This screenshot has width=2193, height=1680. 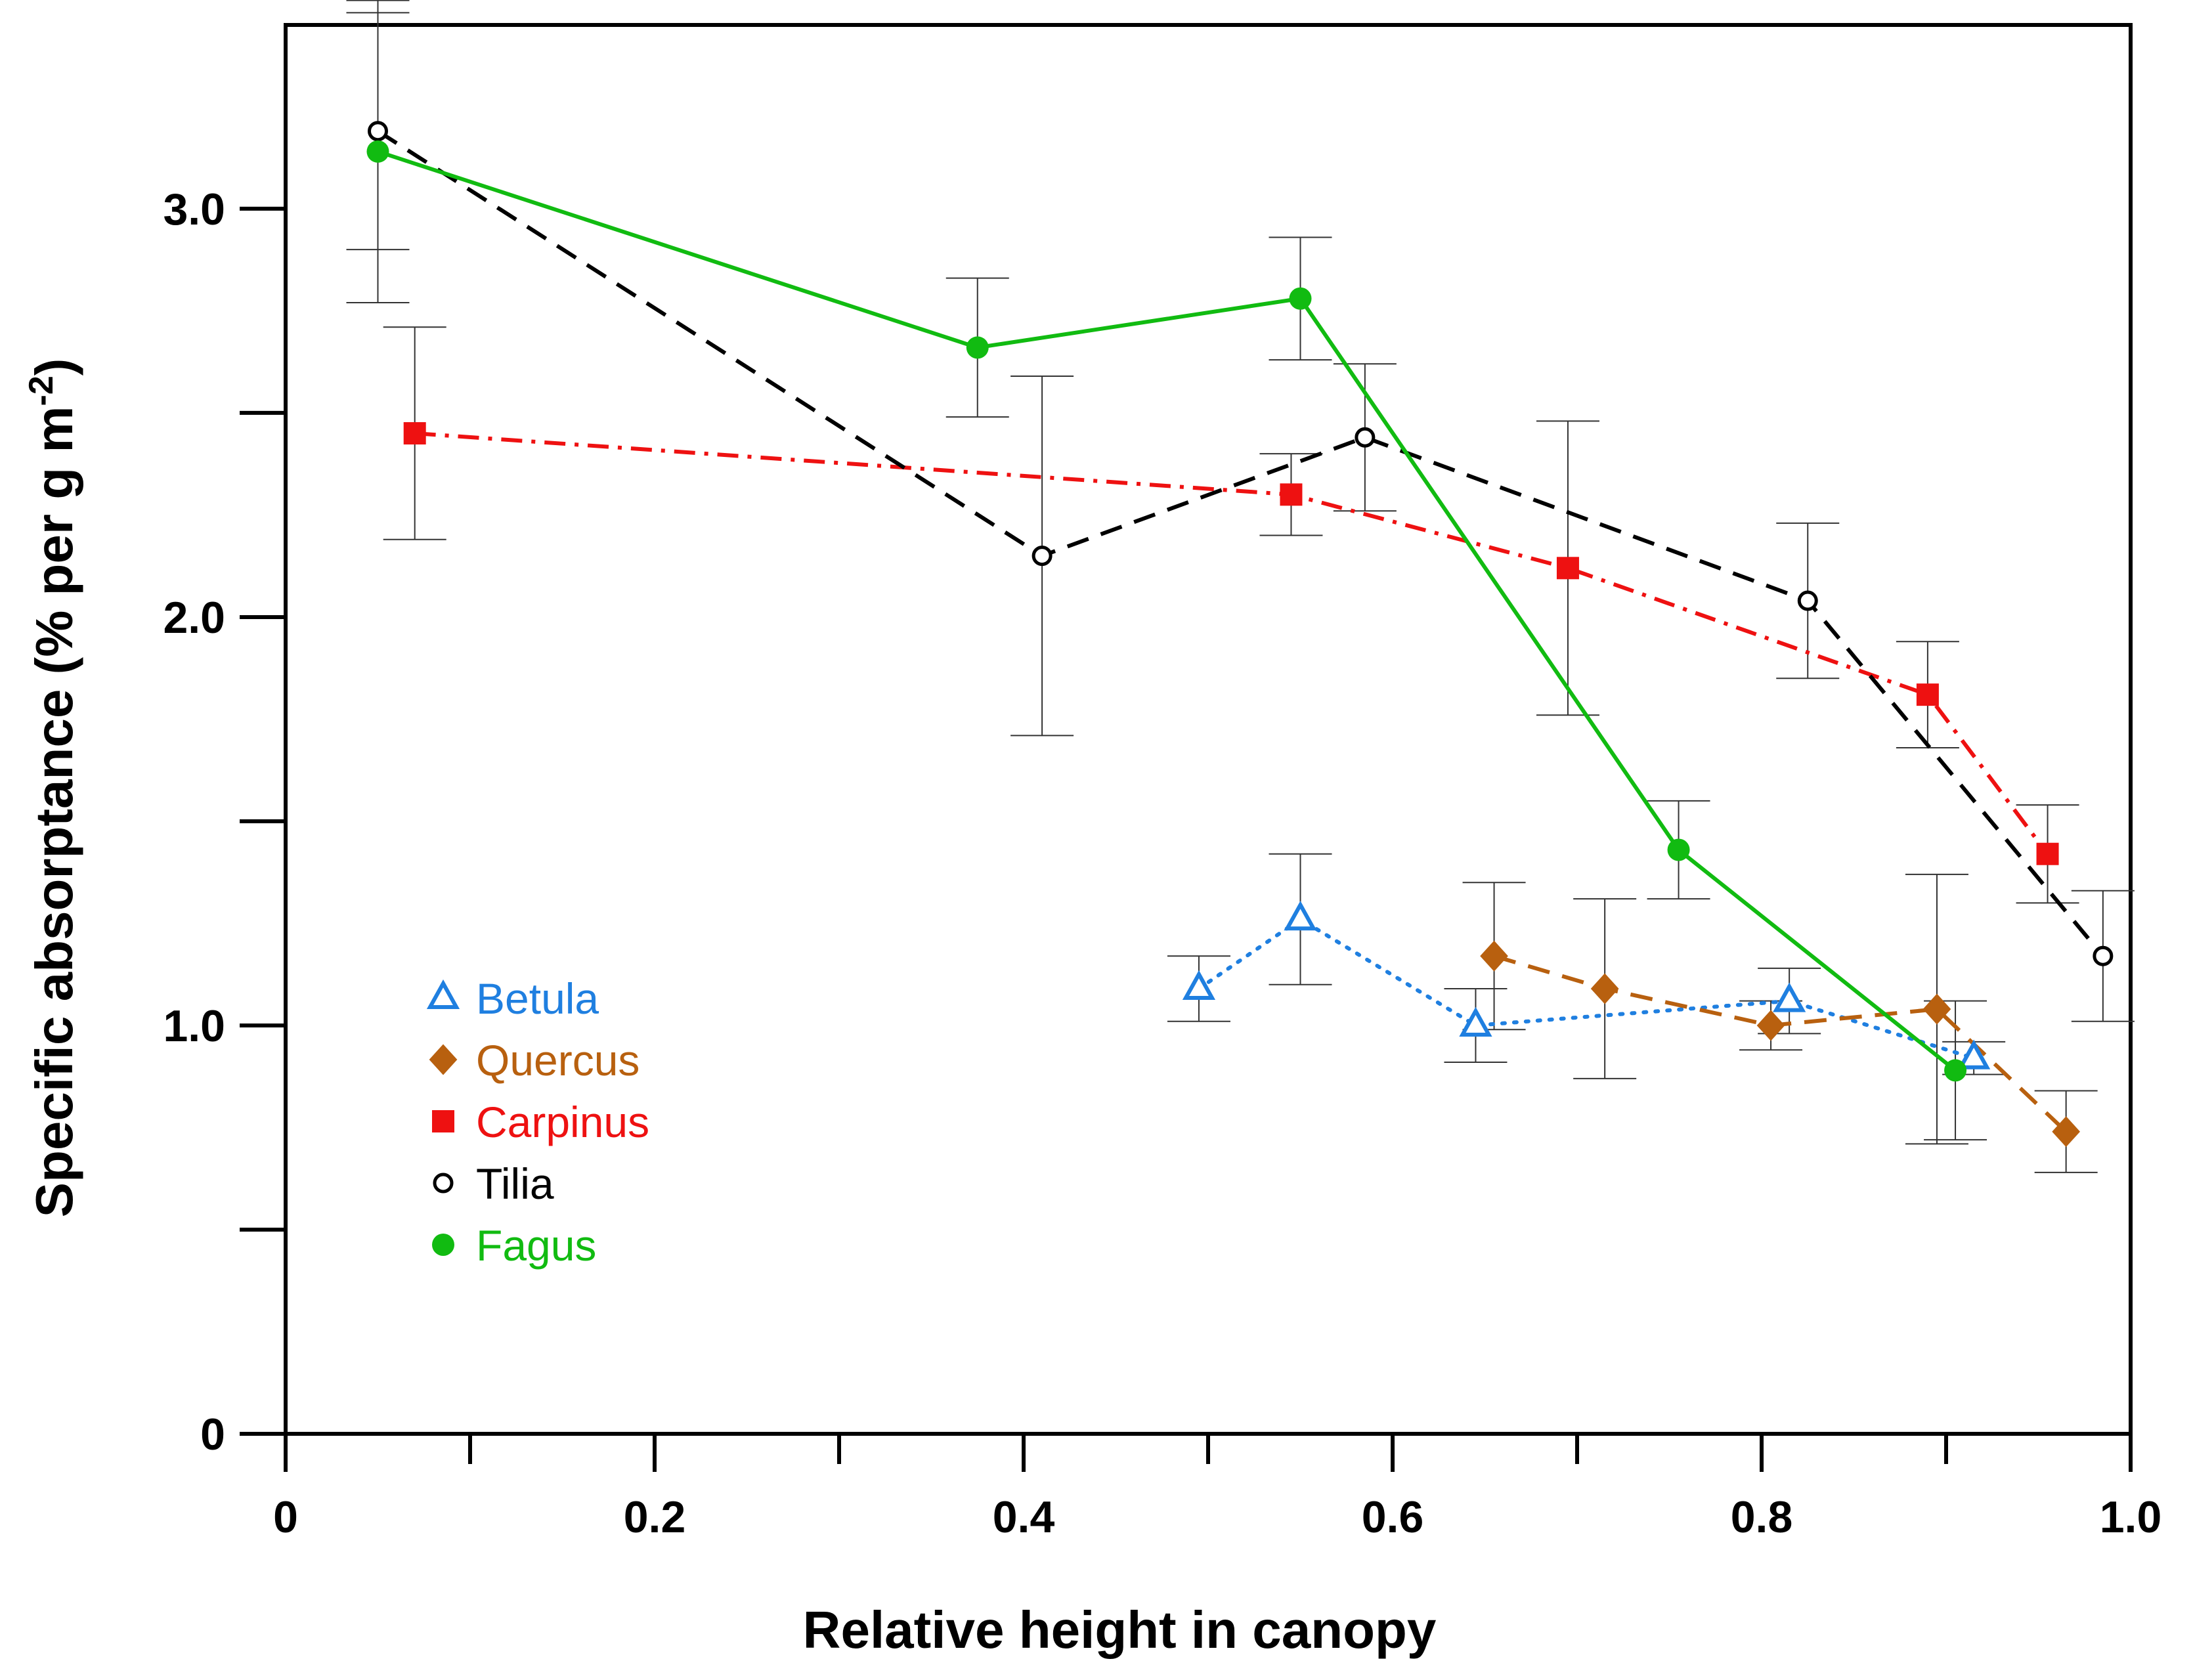 I want to click on legend-entry-tilia: Tilia, so click(x=493, y=1183).